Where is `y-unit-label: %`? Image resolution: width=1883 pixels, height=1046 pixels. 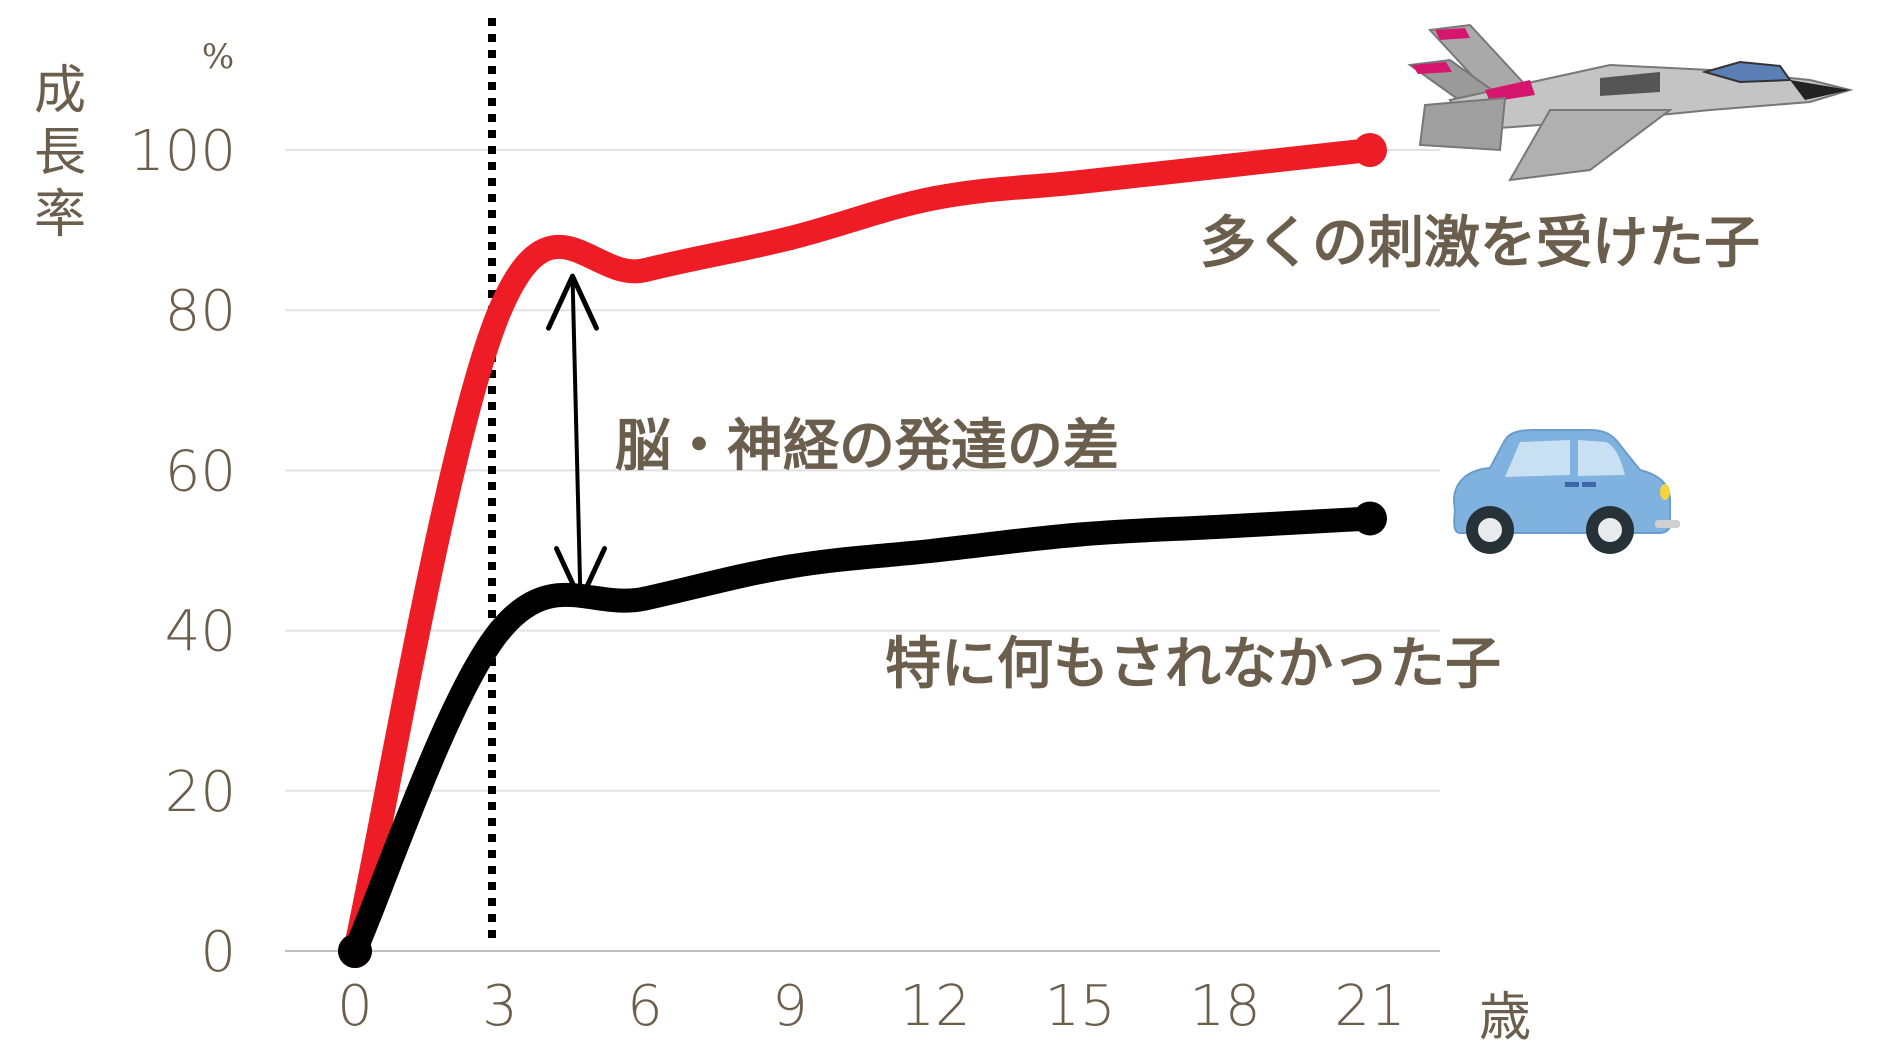
y-unit-label: % is located at coordinates (218, 57).